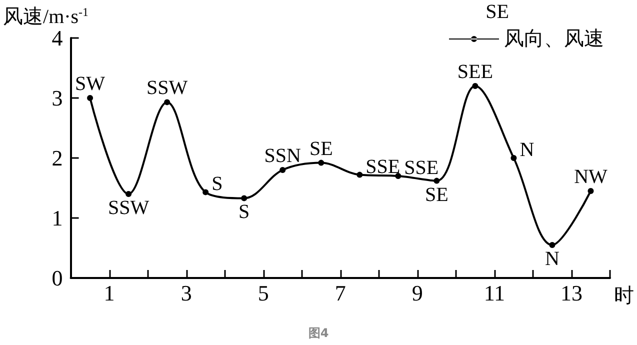  What do you see at coordinates (591, 177) in the screenshot?
I see `annotation: NW` at bounding box center [591, 177].